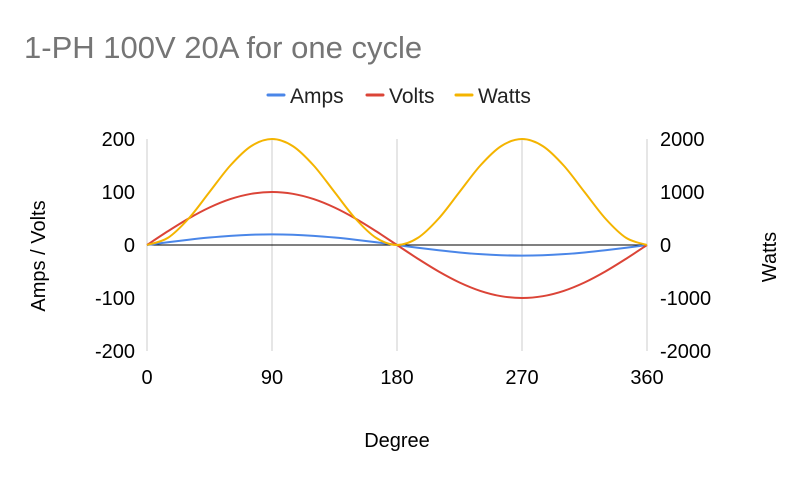  What do you see at coordinates (412, 96) in the screenshot?
I see `legend-label-volts: Volts` at bounding box center [412, 96].